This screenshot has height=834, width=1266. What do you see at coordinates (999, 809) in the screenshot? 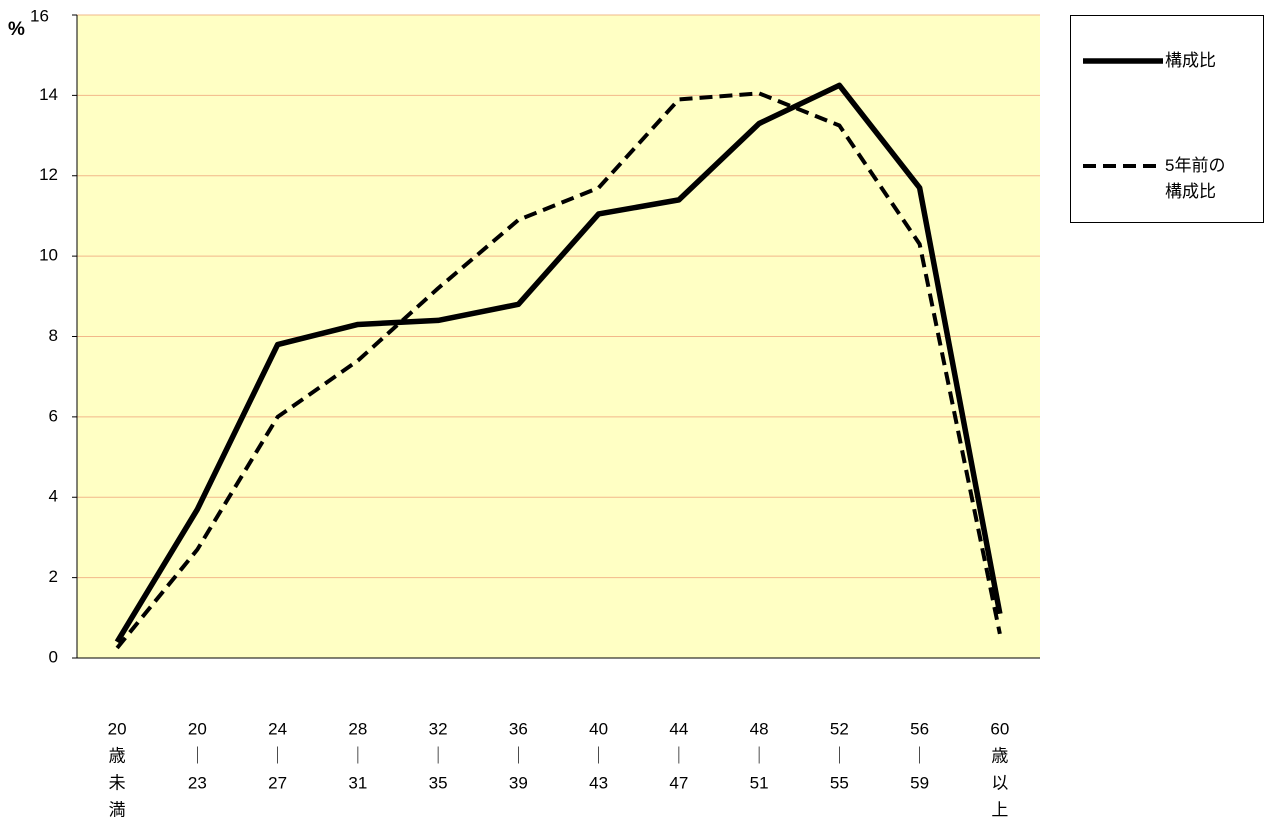
I see `x-tick-label: 上` at bounding box center [999, 809].